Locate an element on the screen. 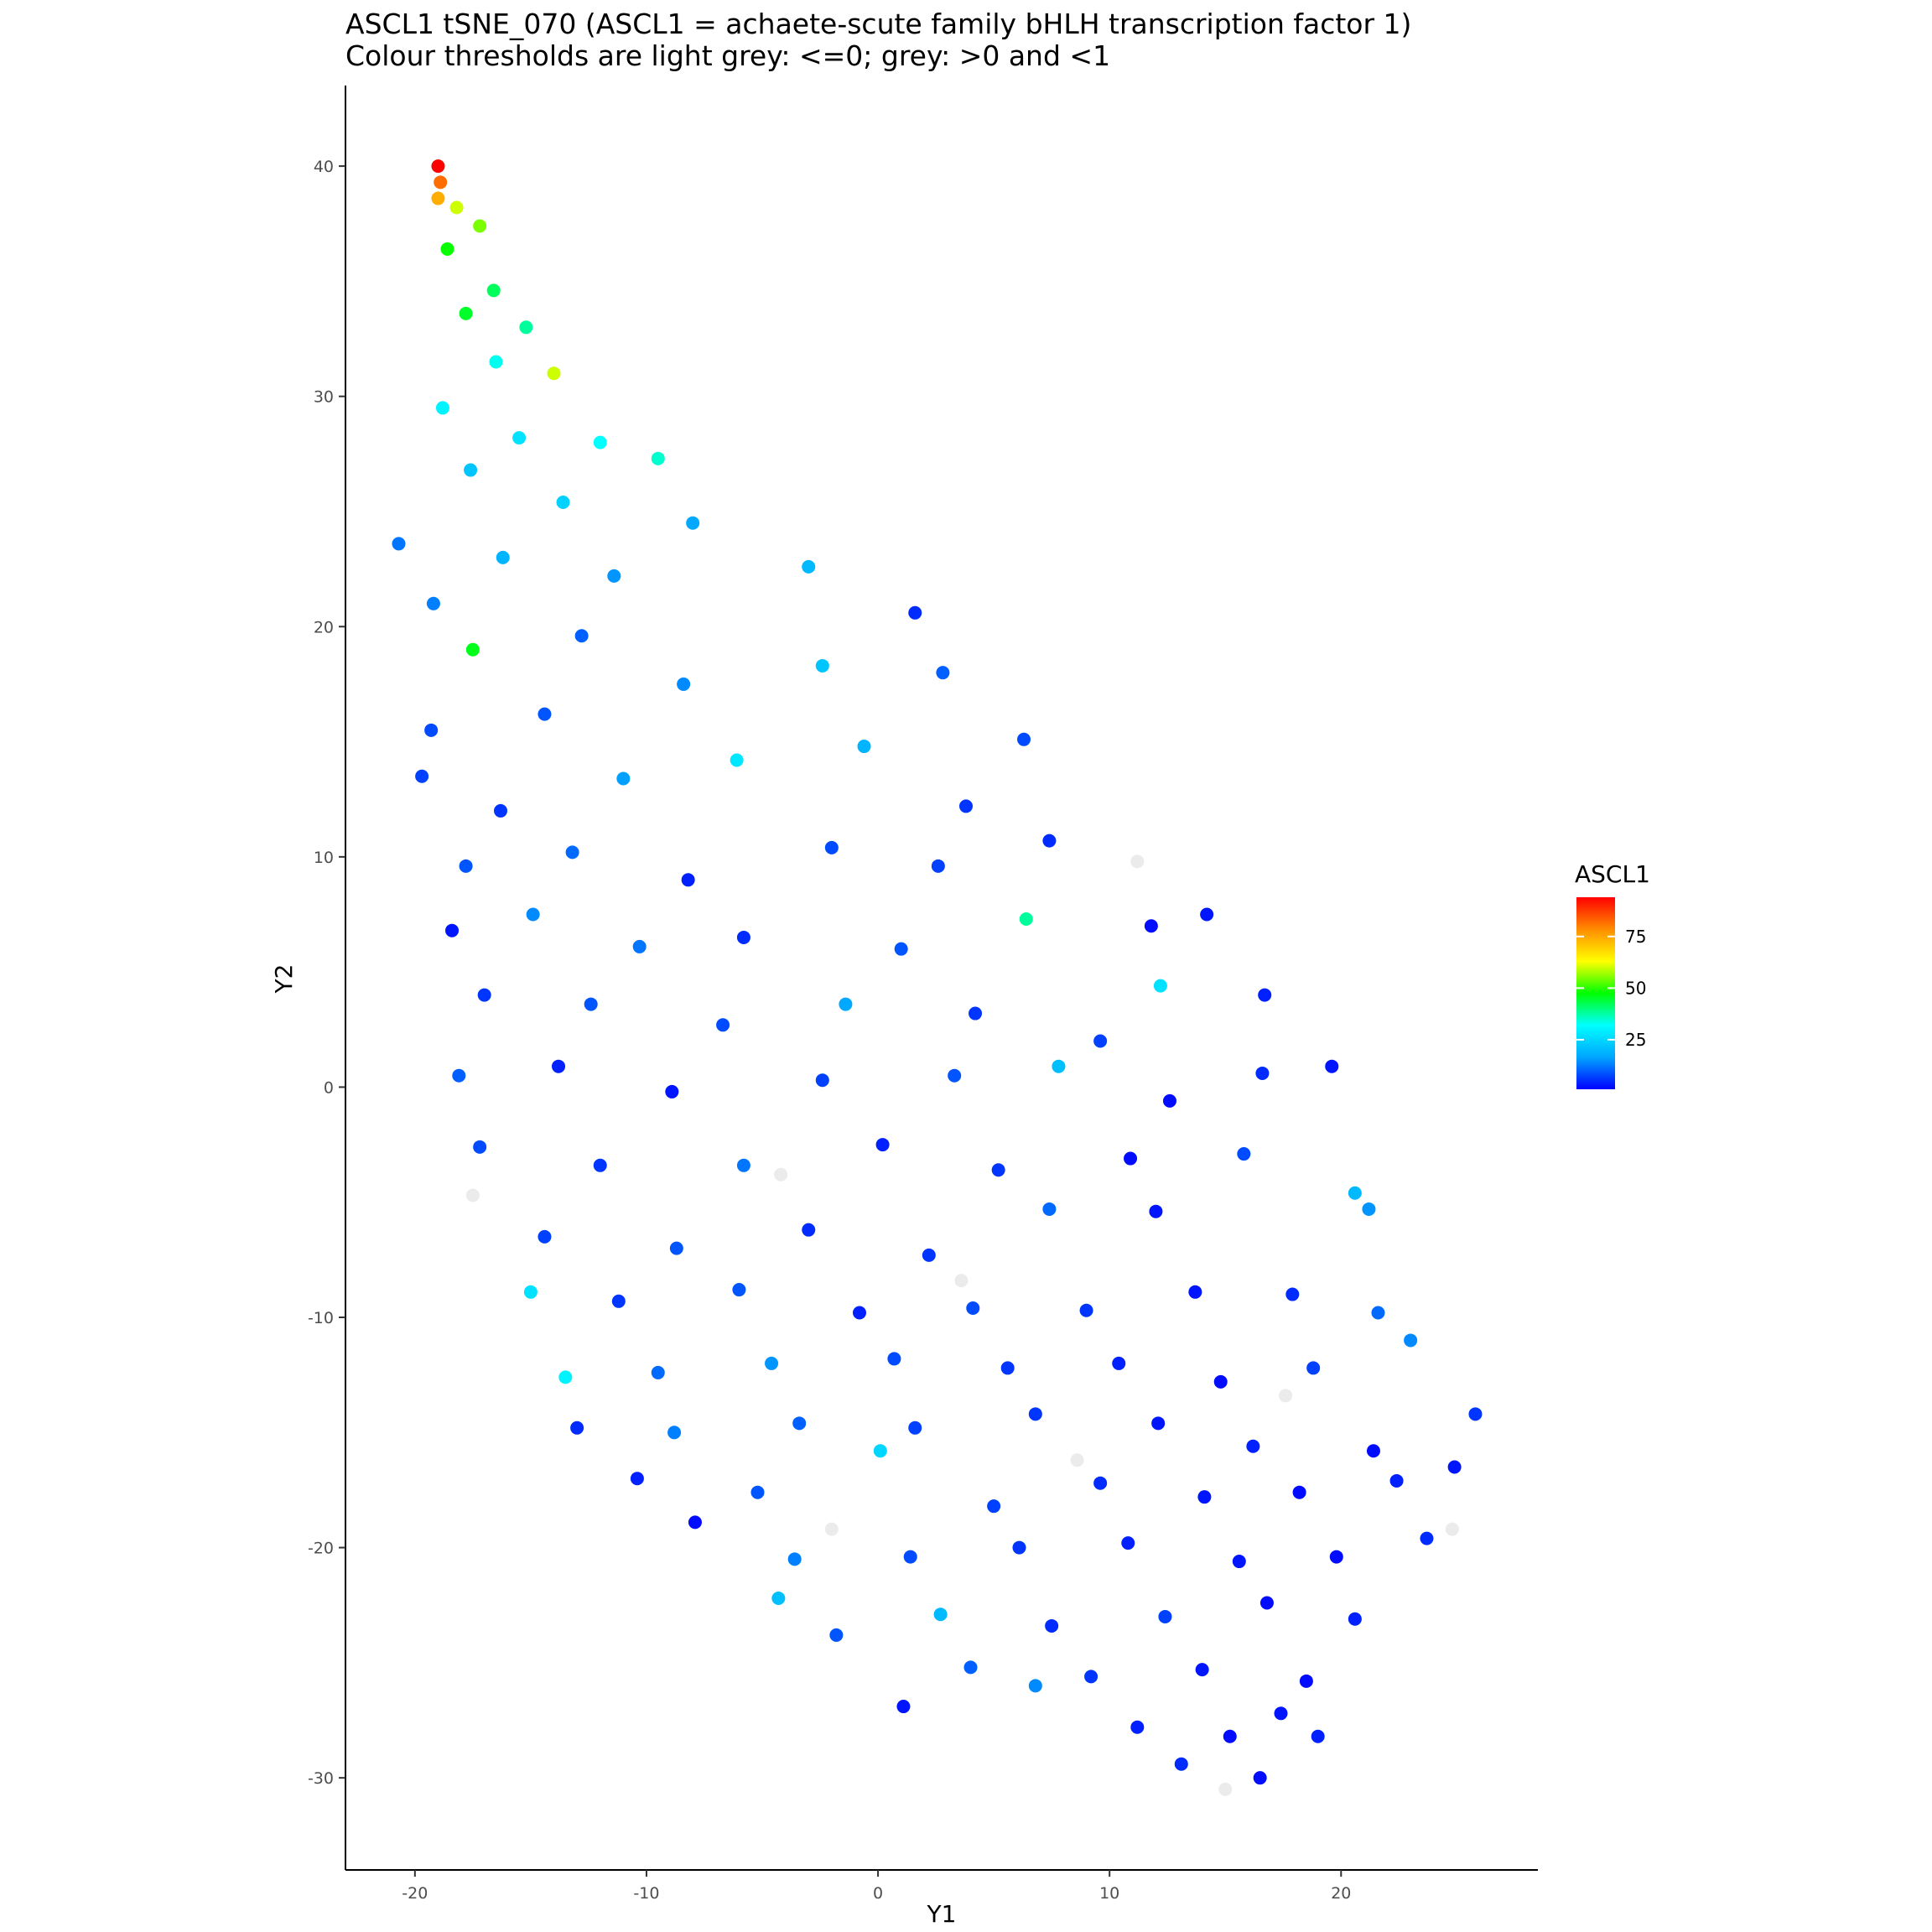 Image resolution: width=1932 pixels, height=1932 pixels. y-tick-label: 0 is located at coordinates (329, 1087).